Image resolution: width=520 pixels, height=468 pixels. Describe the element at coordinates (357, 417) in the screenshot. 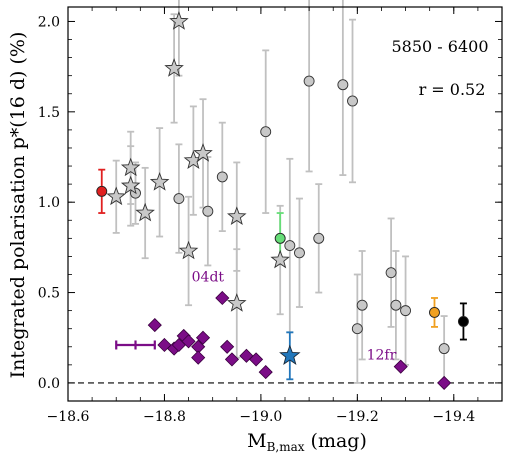

I see `x-tick-label-3: −19.2` at that location.